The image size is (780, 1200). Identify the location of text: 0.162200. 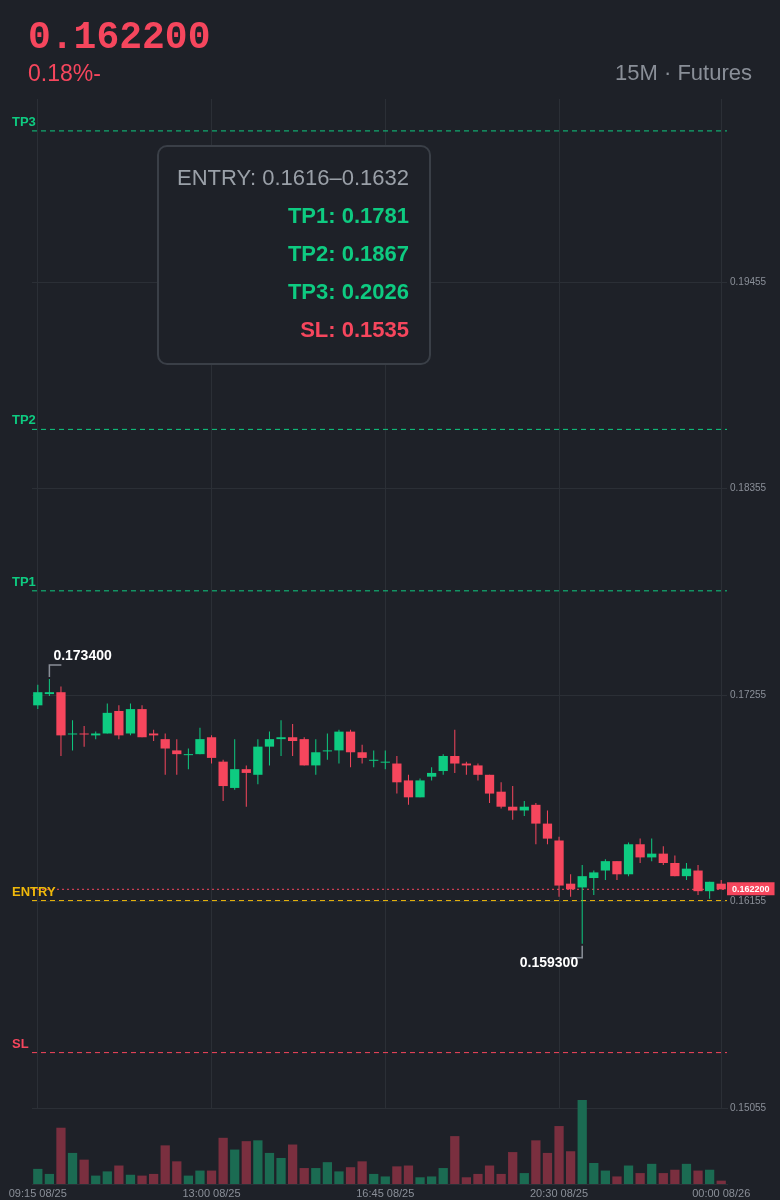
(119, 37).